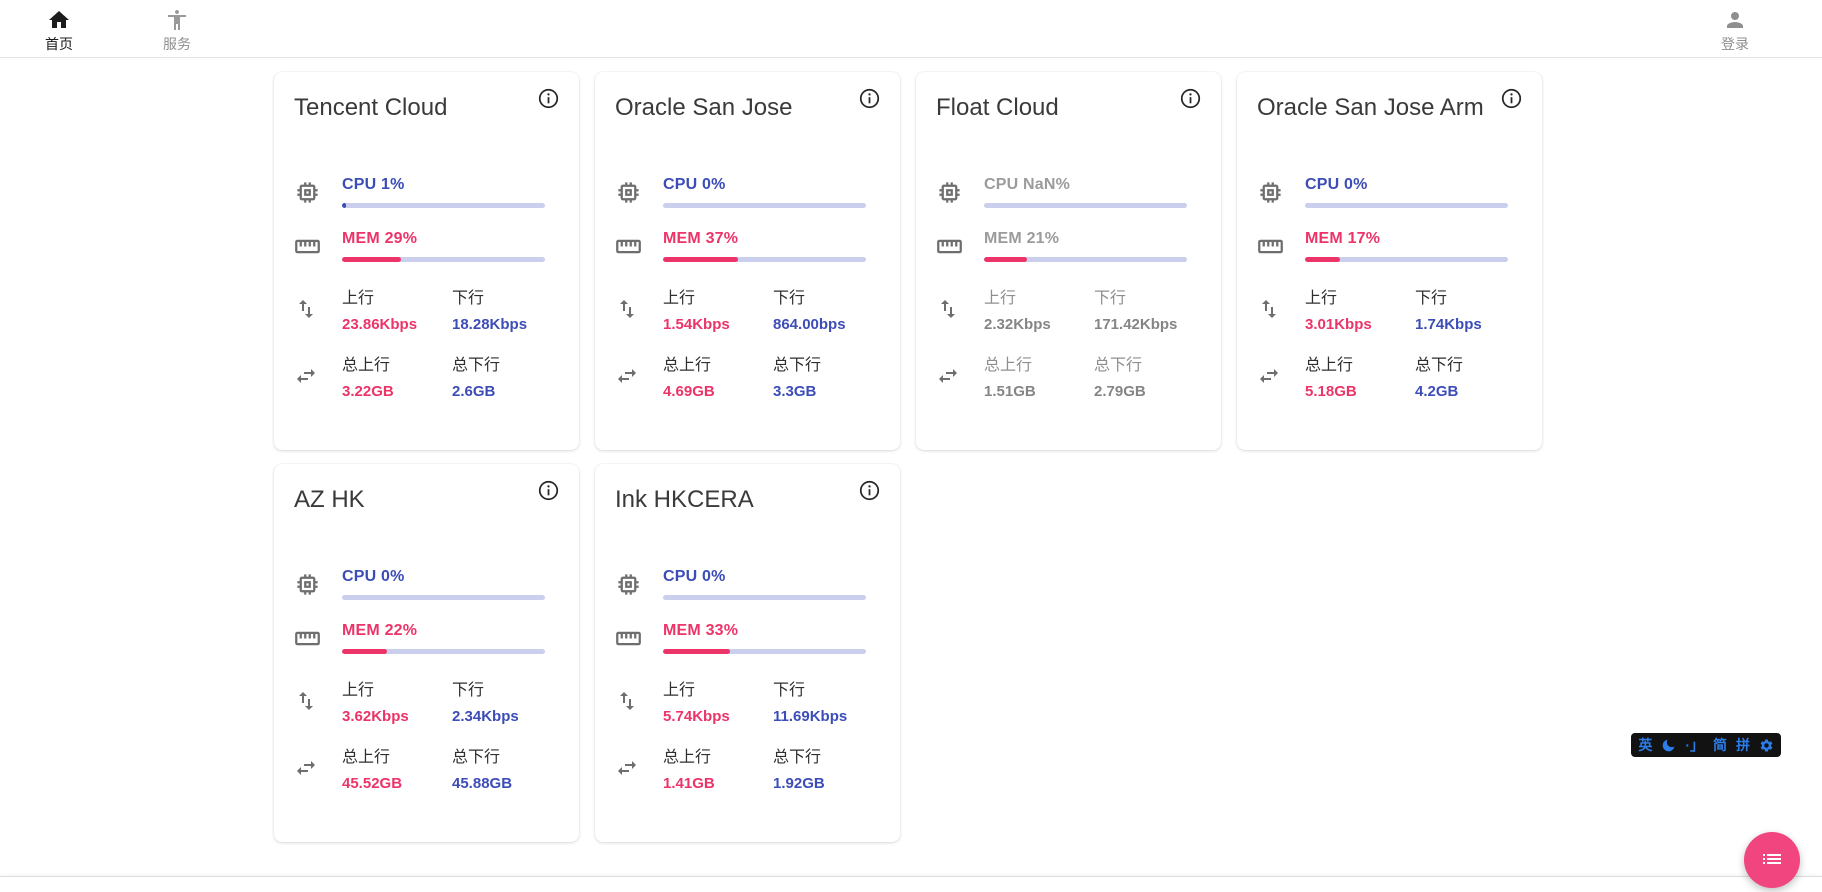  Describe the element at coordinates (704, 107) in the screenshot. I see `server-name: Oracle San Jose` at that location.